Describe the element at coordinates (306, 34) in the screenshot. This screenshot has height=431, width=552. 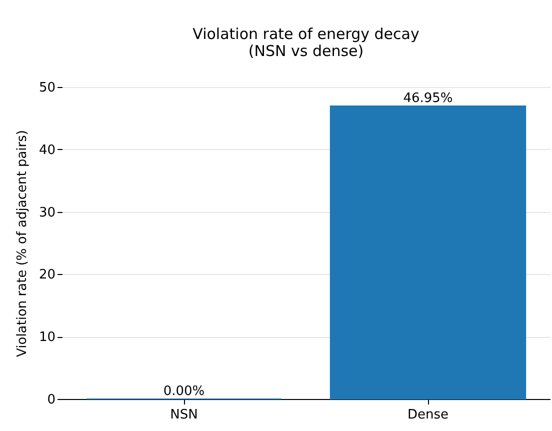
I see `text: Violation rate of energy decay` at that location.